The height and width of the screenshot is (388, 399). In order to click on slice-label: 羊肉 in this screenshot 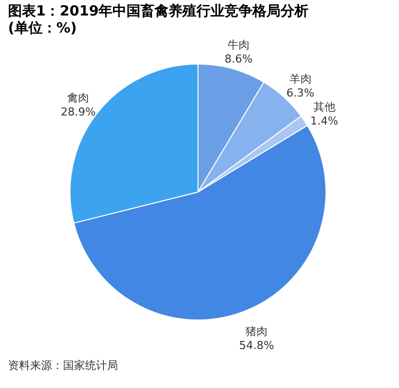, I will do `click(300, 79)`.